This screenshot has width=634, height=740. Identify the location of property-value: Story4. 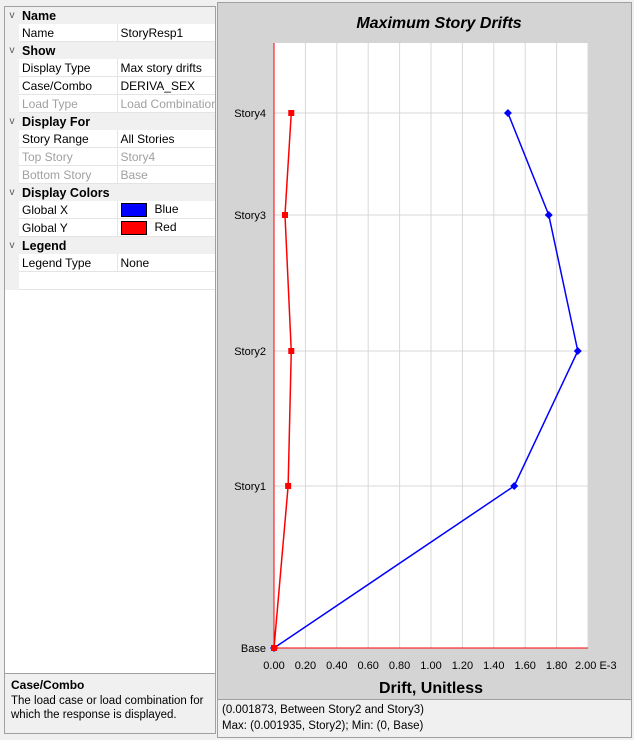
(166, 156).